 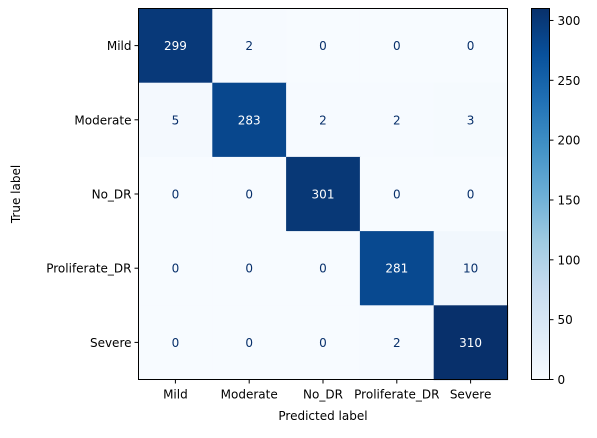 I want to click on x-tick-label: Moderate, so click(x=249, y=395).